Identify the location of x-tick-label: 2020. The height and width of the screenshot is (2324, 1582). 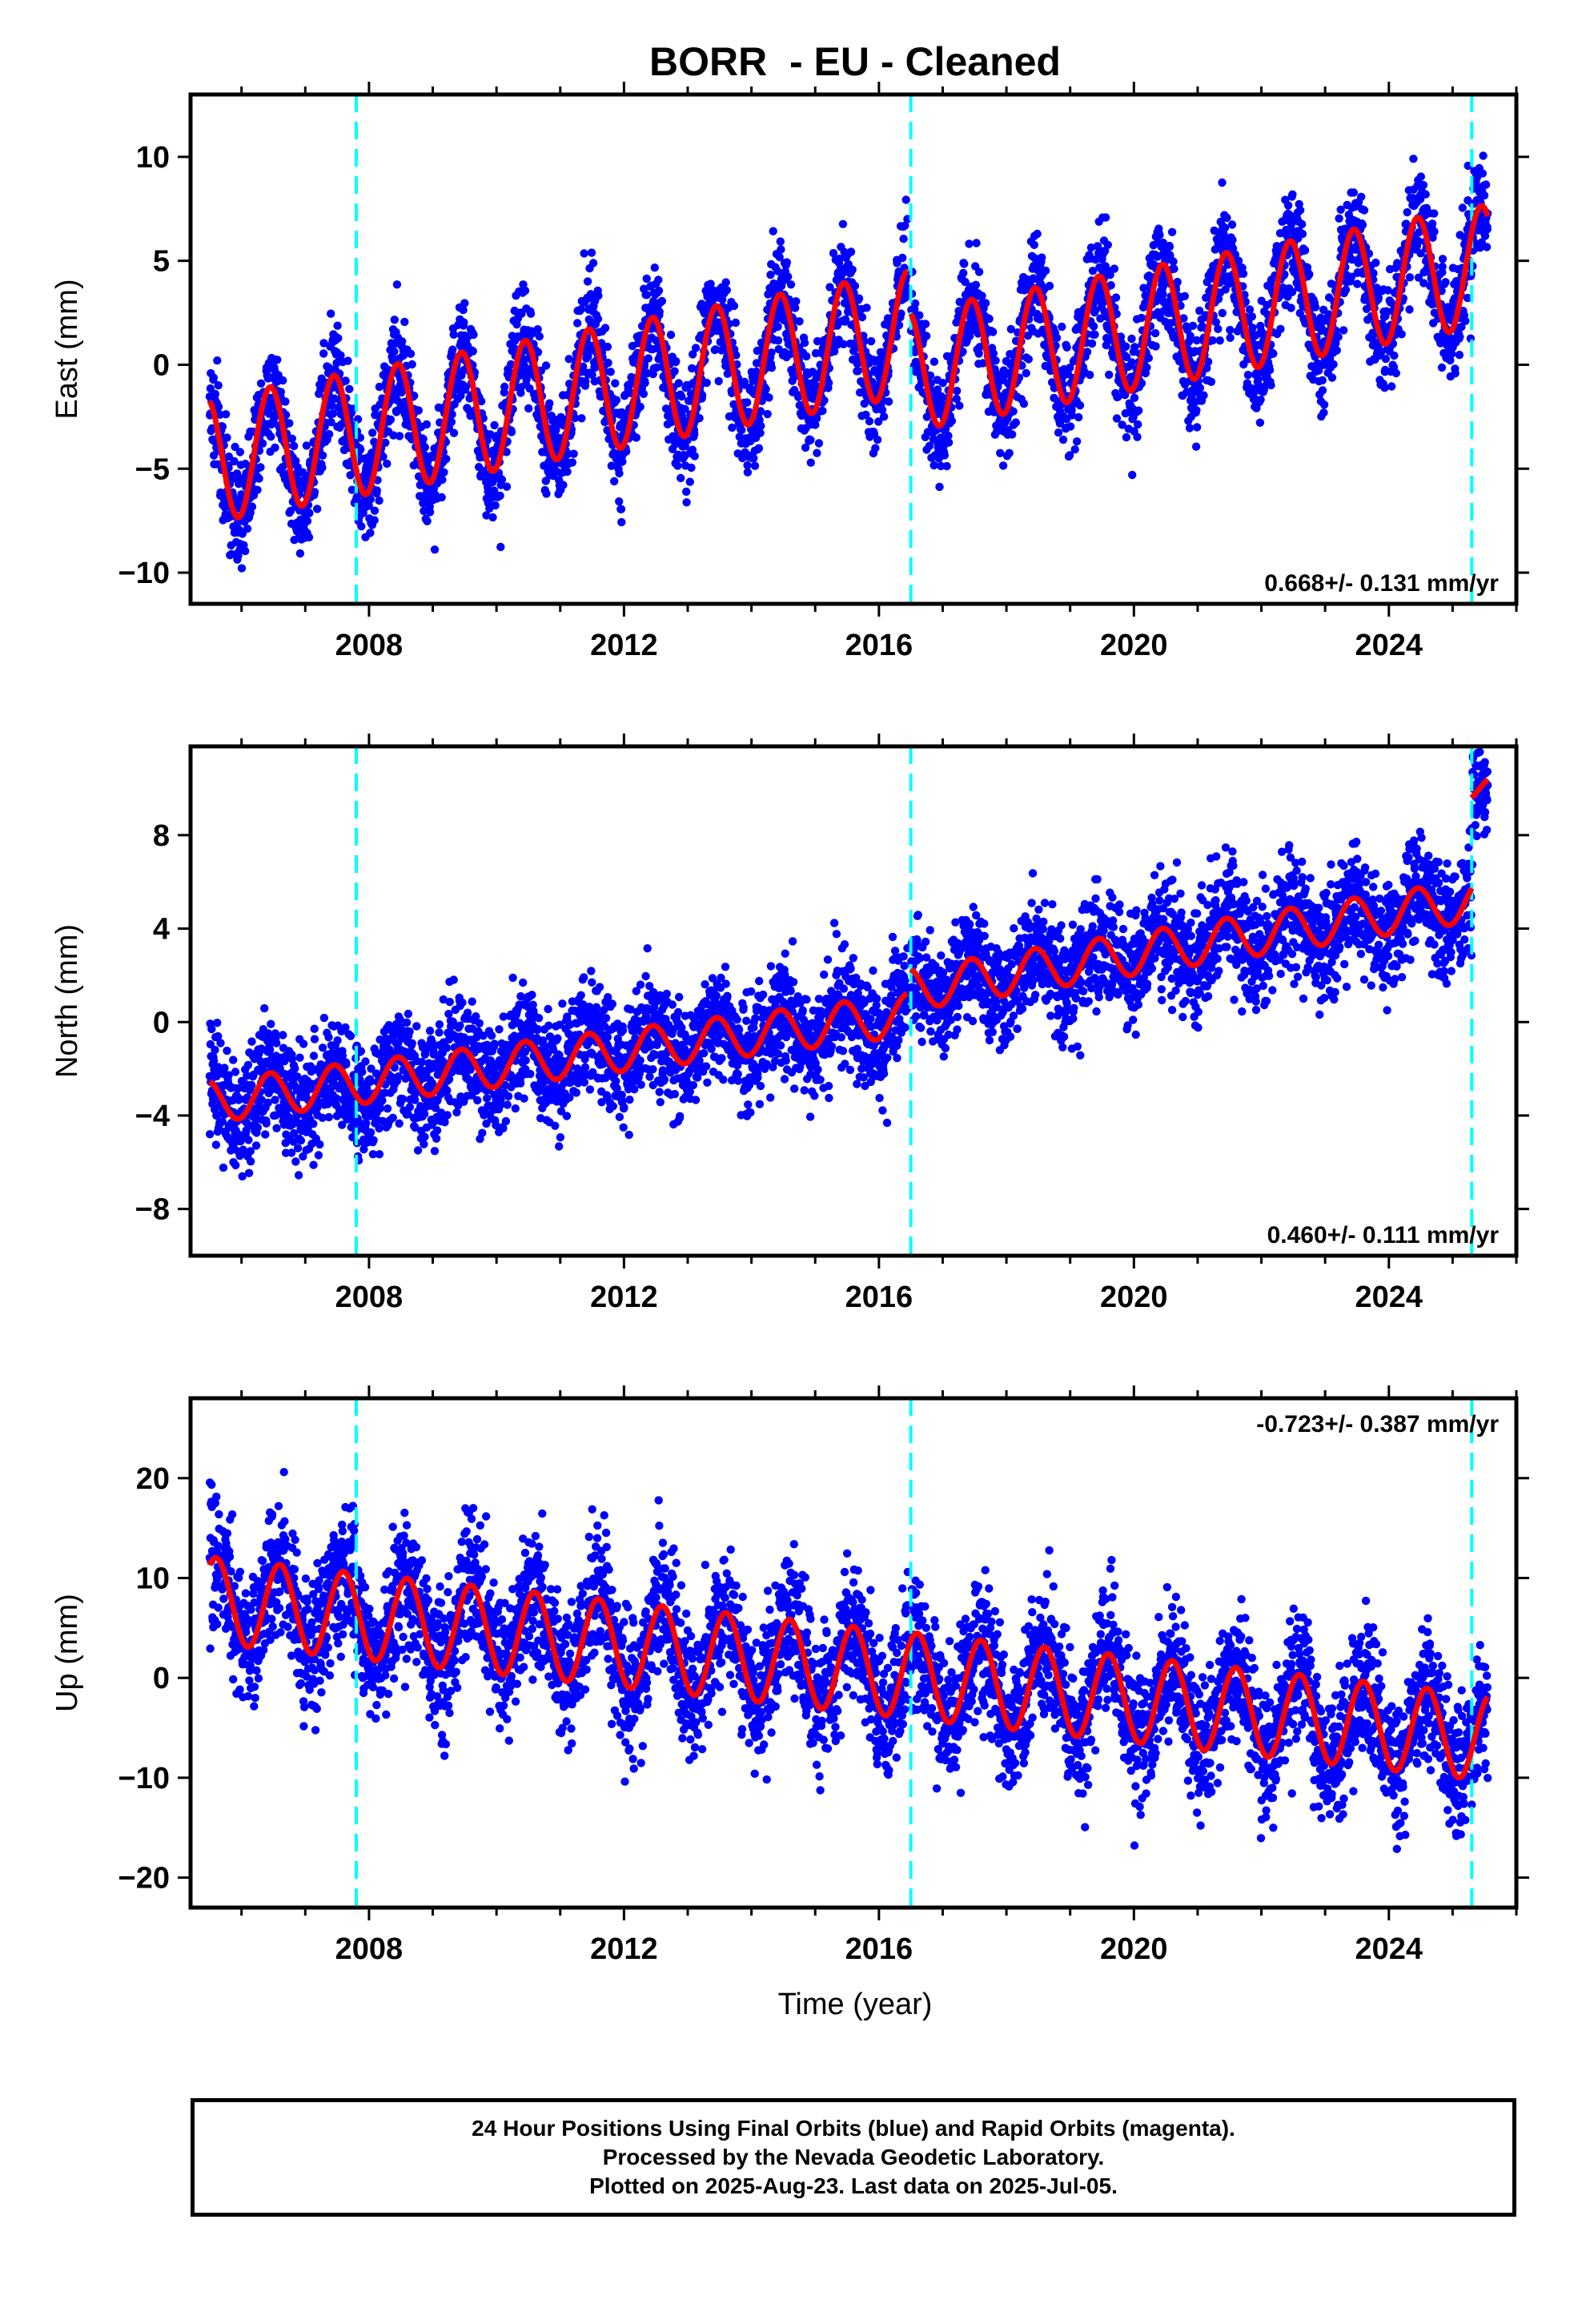
(1134, 645).